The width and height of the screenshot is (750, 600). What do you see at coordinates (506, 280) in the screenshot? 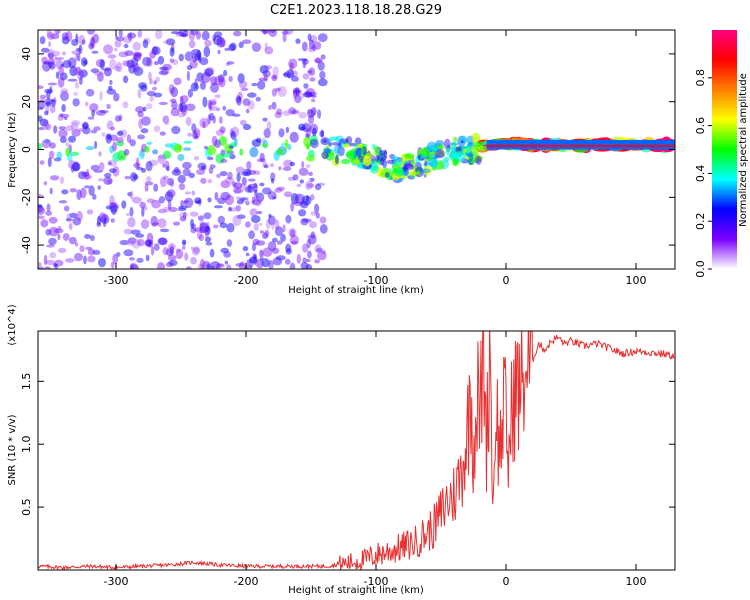
I see `spectrogram-x-tick-label: 0` at bounding box center [506, 280].